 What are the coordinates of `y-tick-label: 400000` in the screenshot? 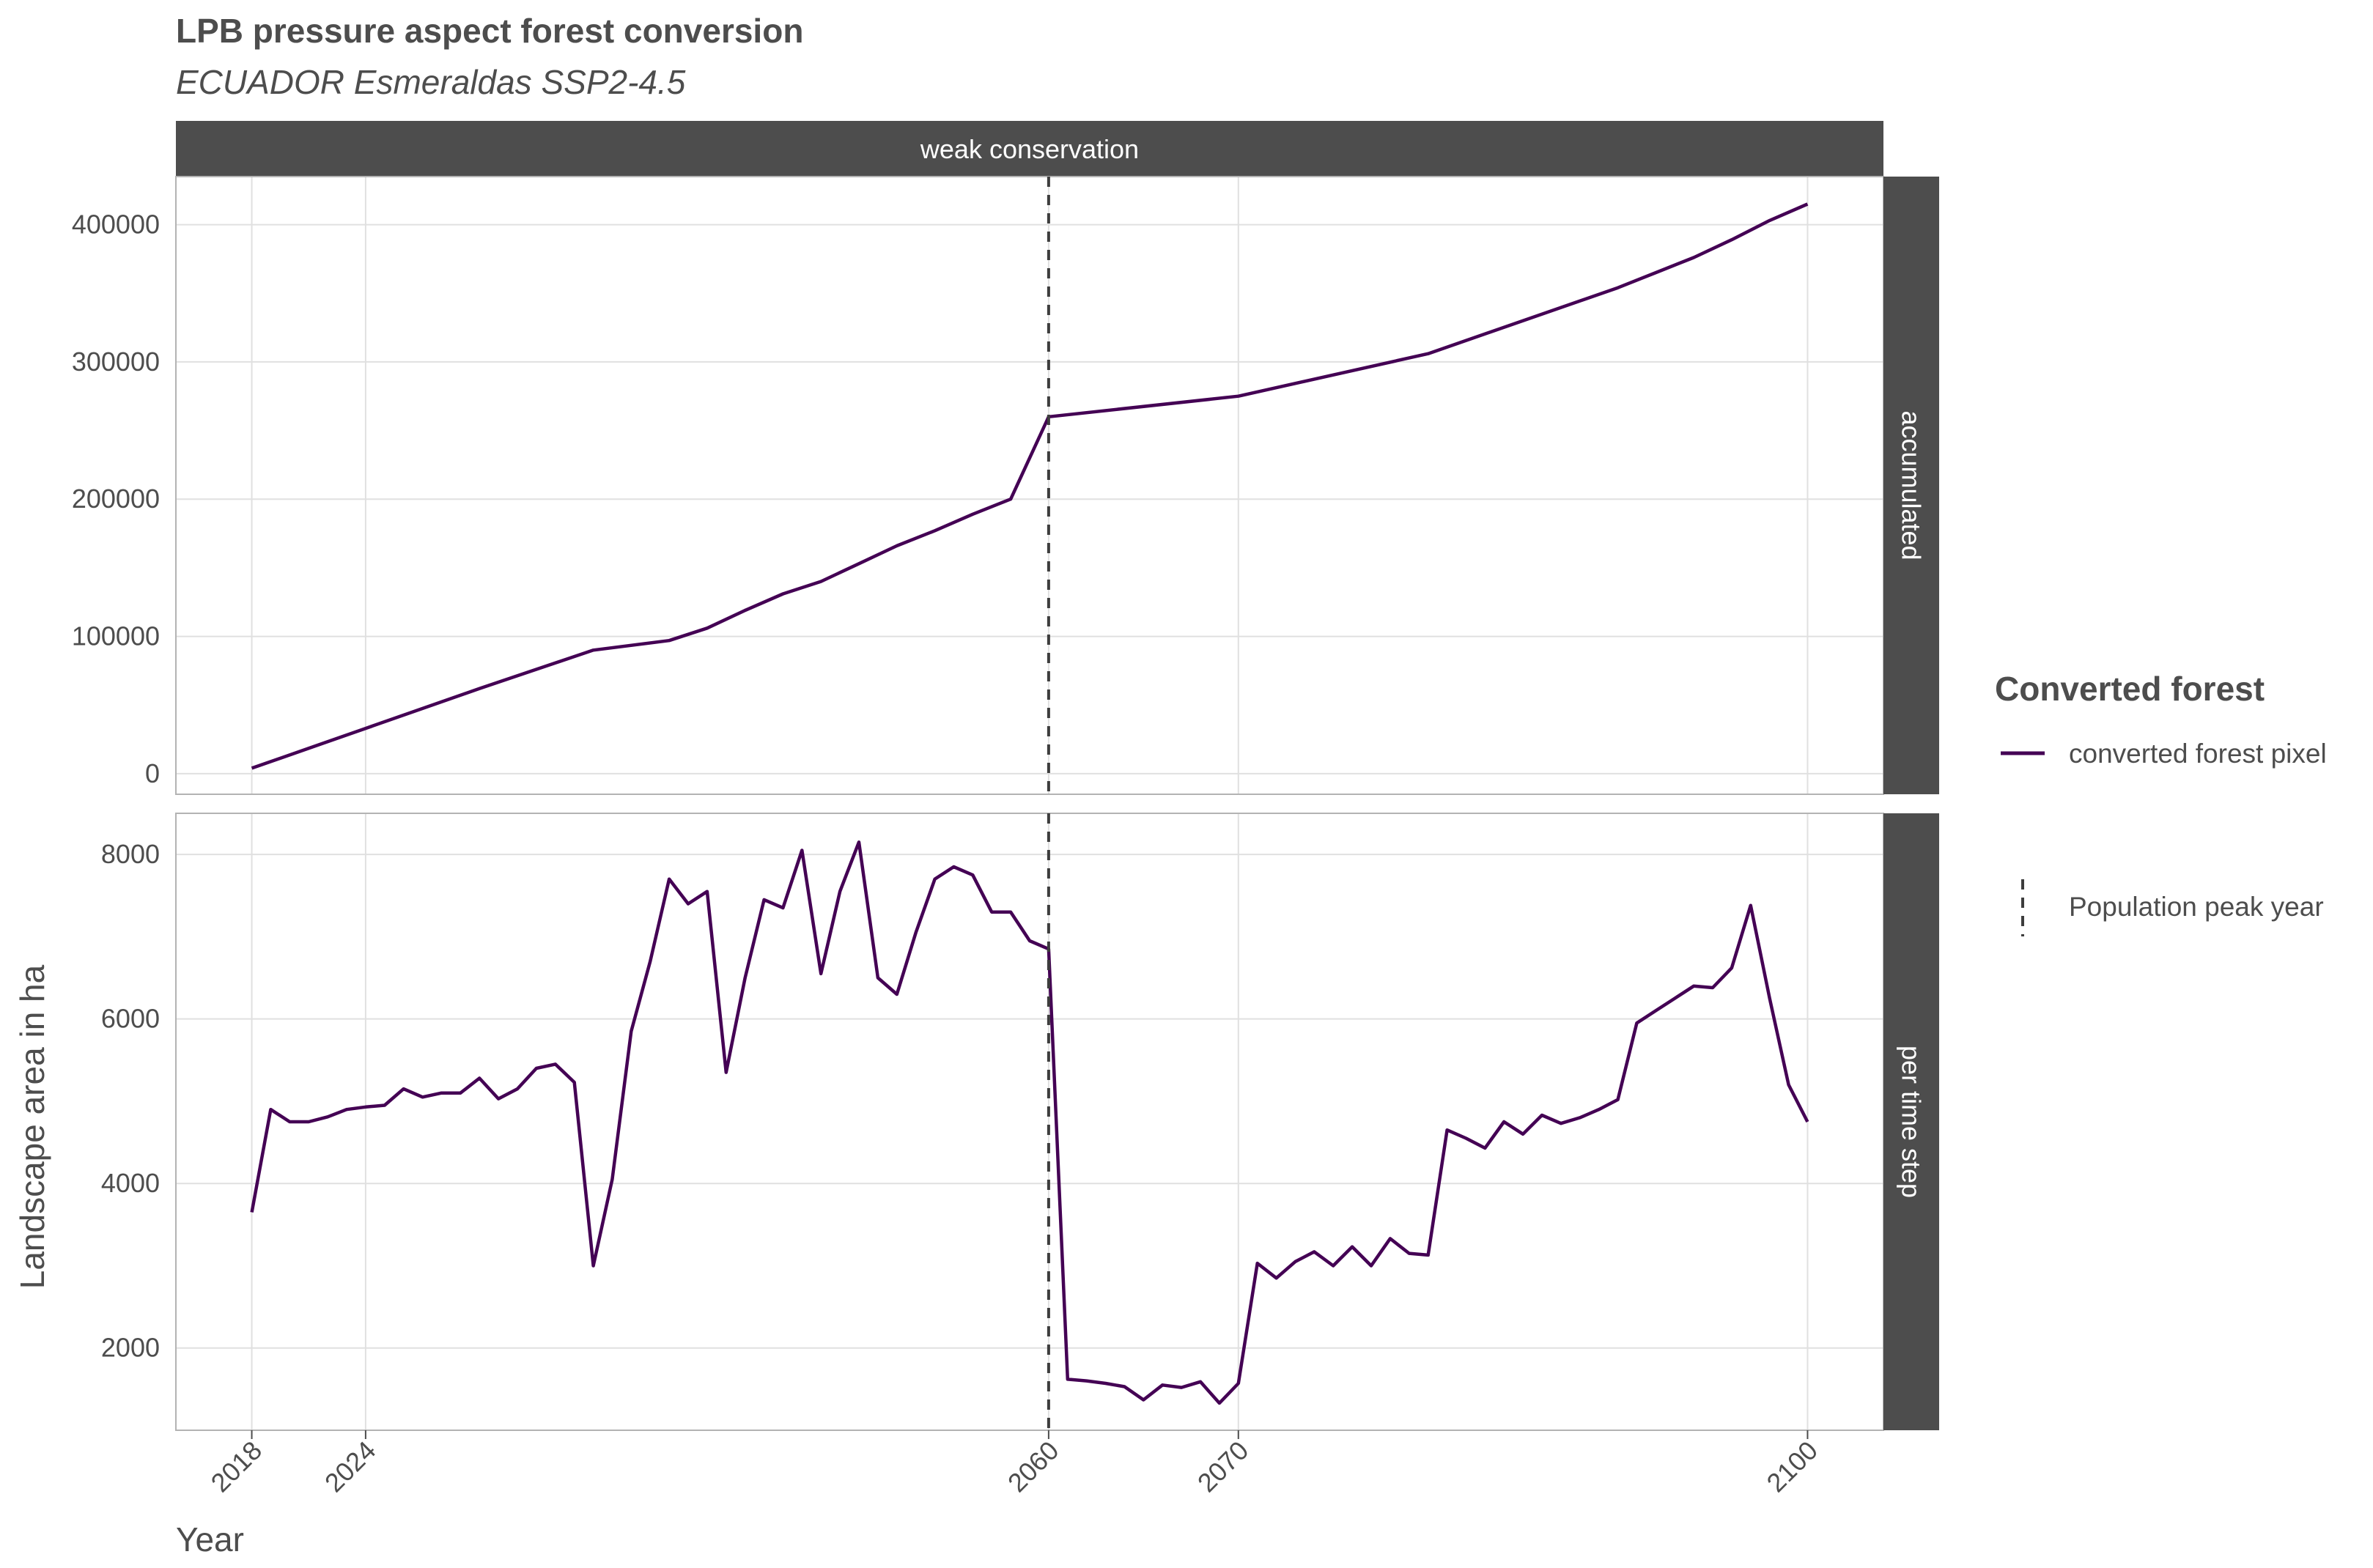 It's located at (116, 225).